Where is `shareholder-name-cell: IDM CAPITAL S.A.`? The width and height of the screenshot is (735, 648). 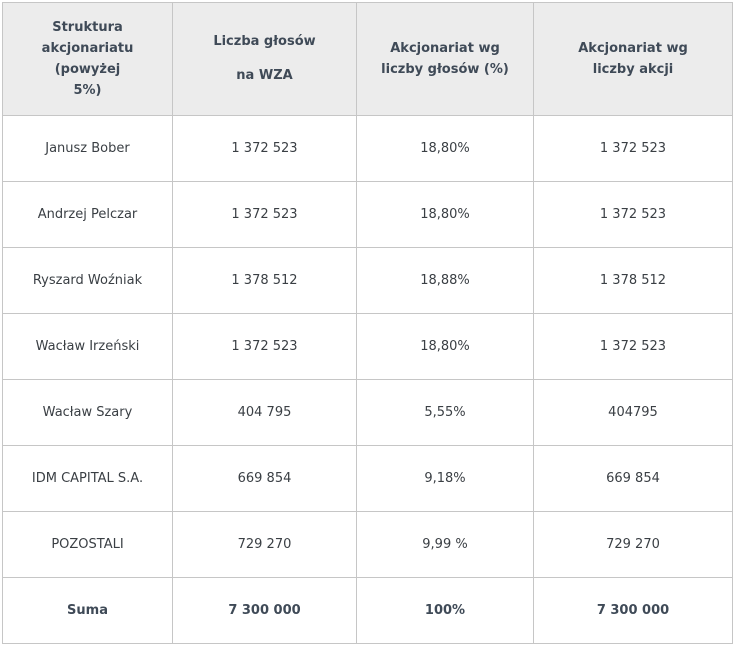
shareholder-name-cell: IDM CAPITAL S.A. is located at coordinates (87, 478).